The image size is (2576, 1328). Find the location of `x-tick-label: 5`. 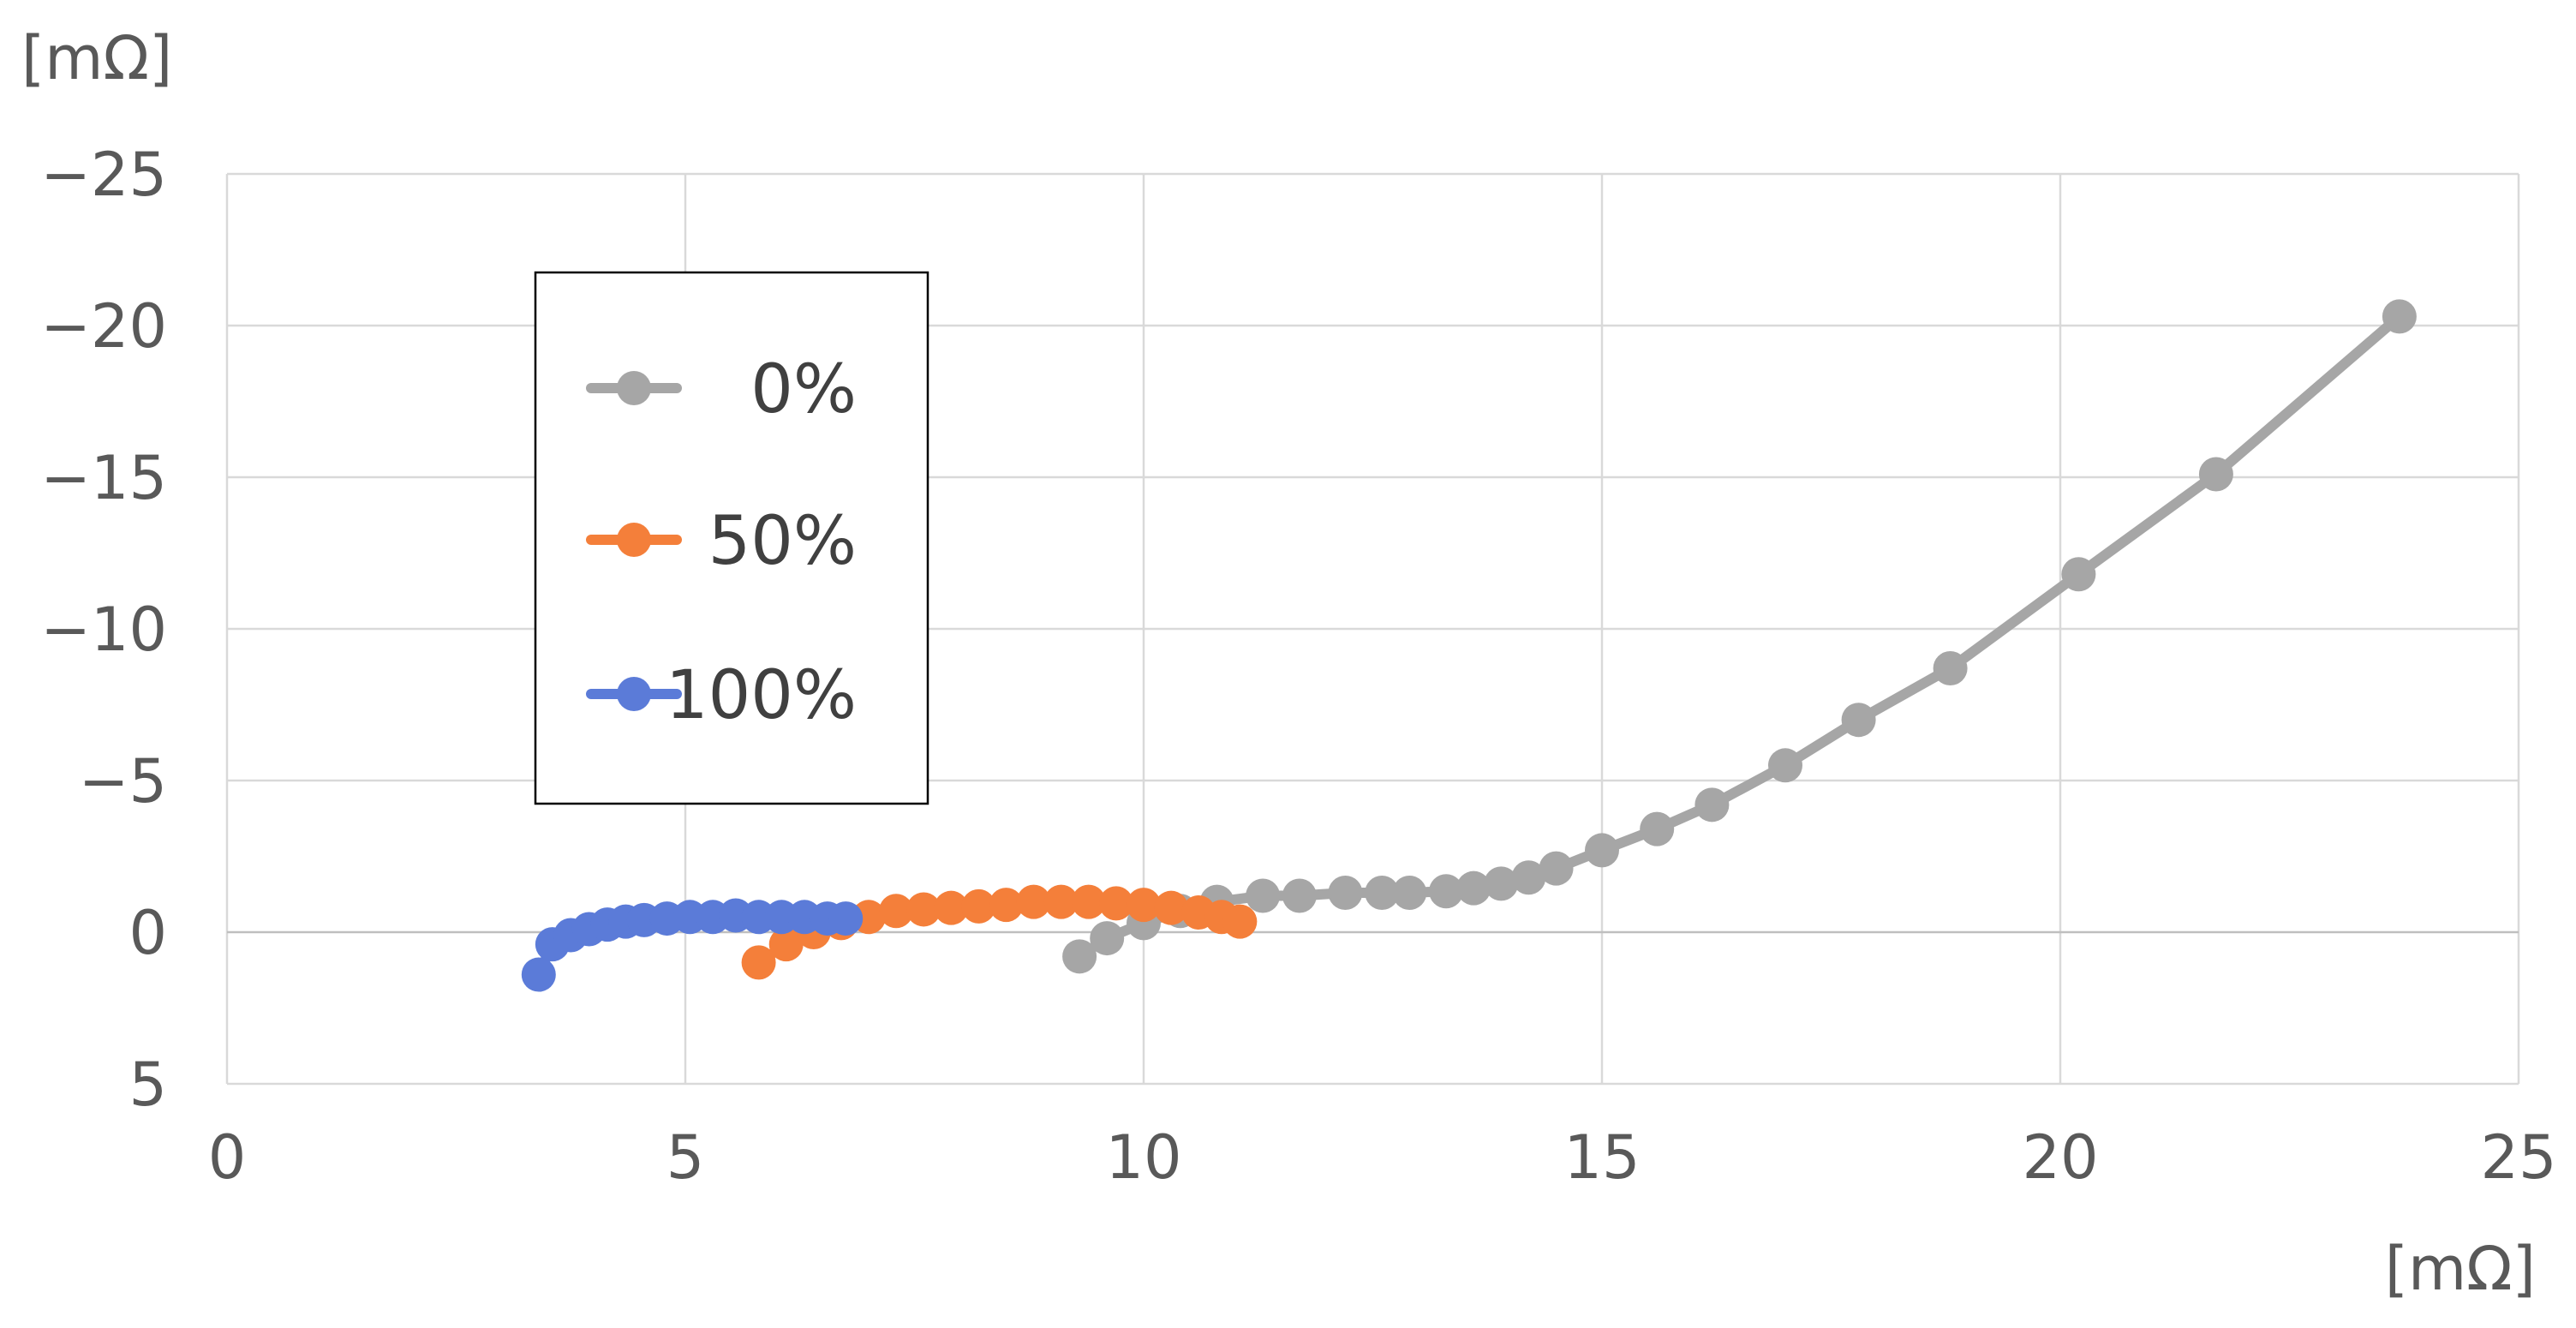

x-tick-label: 5 is located at coordinates (686, 1157).